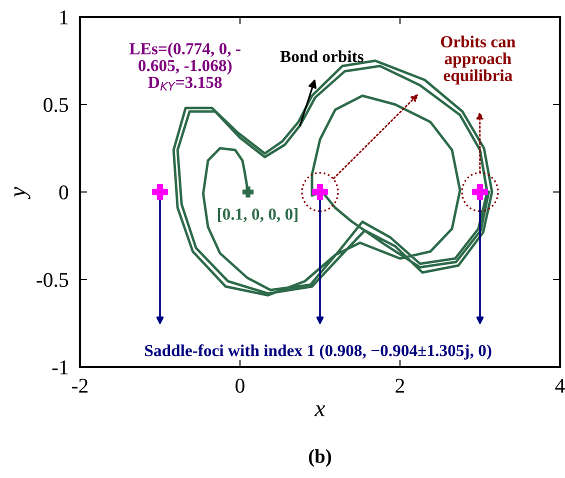  I want to click on annotation: Saddle-foci with index 1 (0.908, −0.904±1.305j, 0), so click(318, 352).